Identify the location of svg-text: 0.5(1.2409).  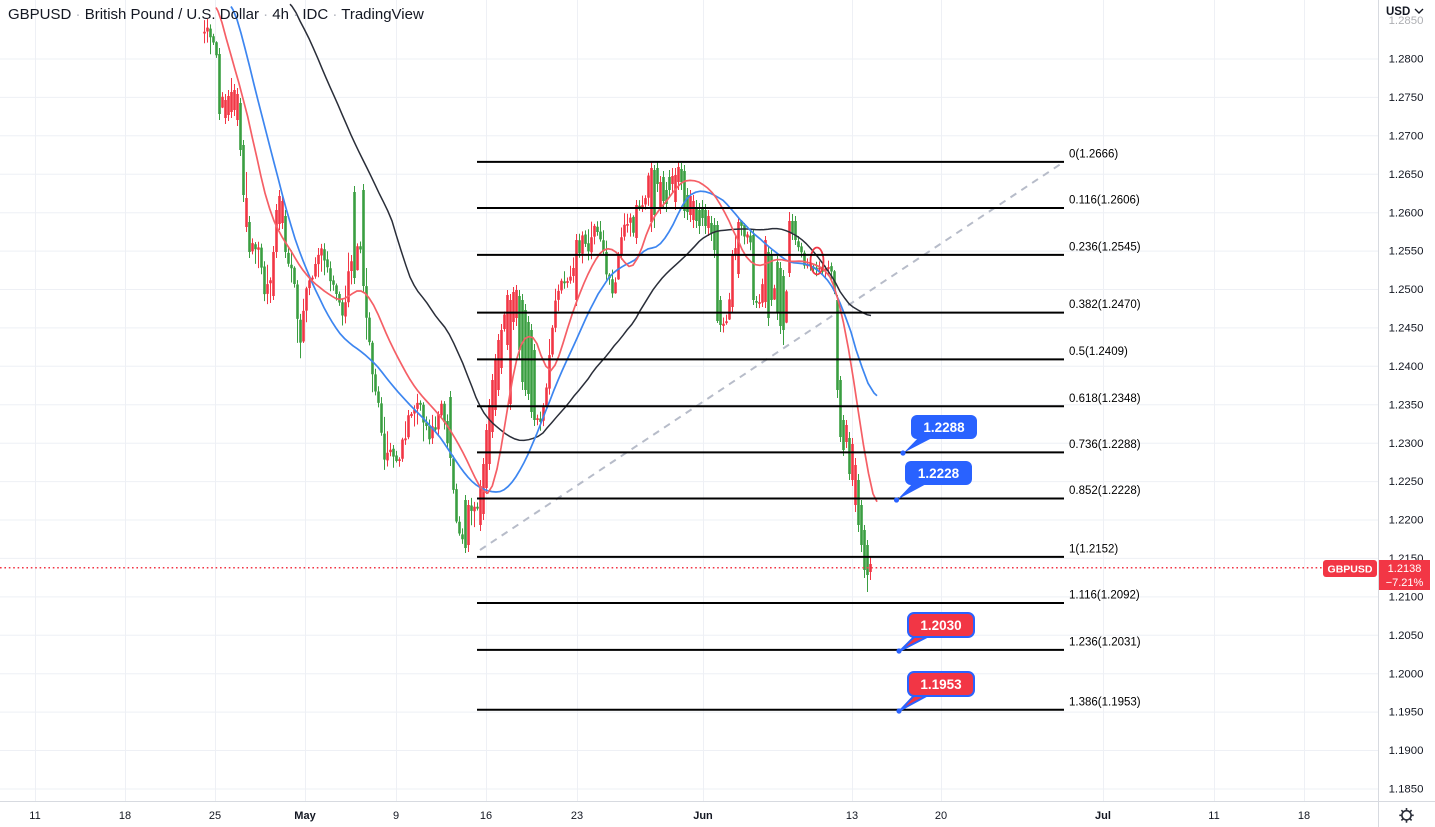
(1098, 352).